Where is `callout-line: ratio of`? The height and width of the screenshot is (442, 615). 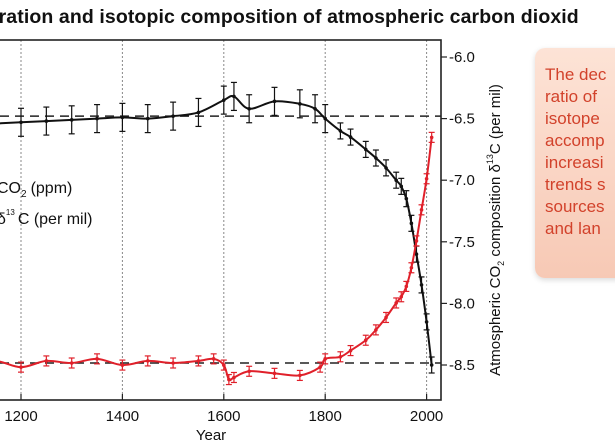
callout-line: ratio of is located at coordinates (571, 96).